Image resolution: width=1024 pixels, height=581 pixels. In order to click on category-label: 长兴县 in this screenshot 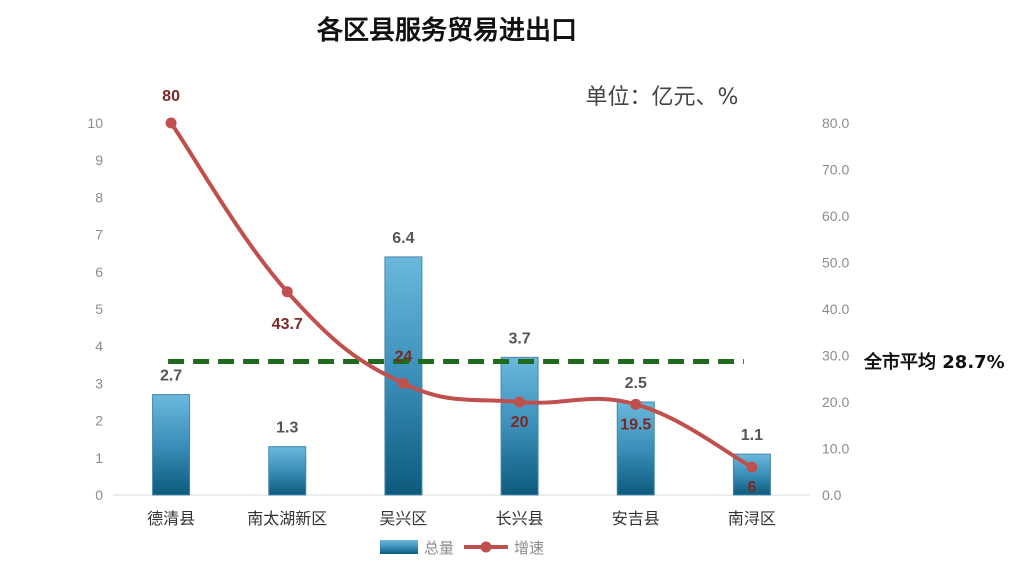, I will do `click(520, 518)`.